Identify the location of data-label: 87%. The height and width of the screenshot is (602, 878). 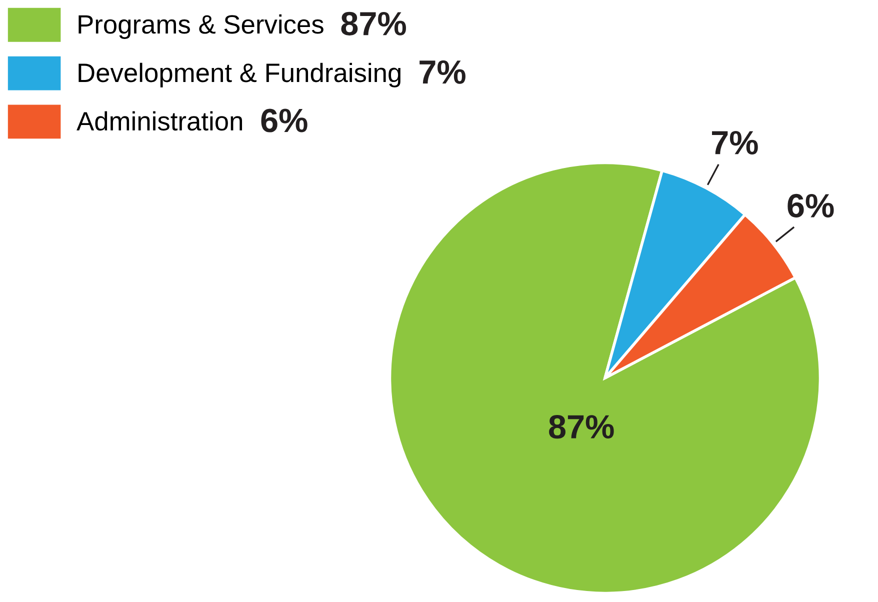
(581, 427).